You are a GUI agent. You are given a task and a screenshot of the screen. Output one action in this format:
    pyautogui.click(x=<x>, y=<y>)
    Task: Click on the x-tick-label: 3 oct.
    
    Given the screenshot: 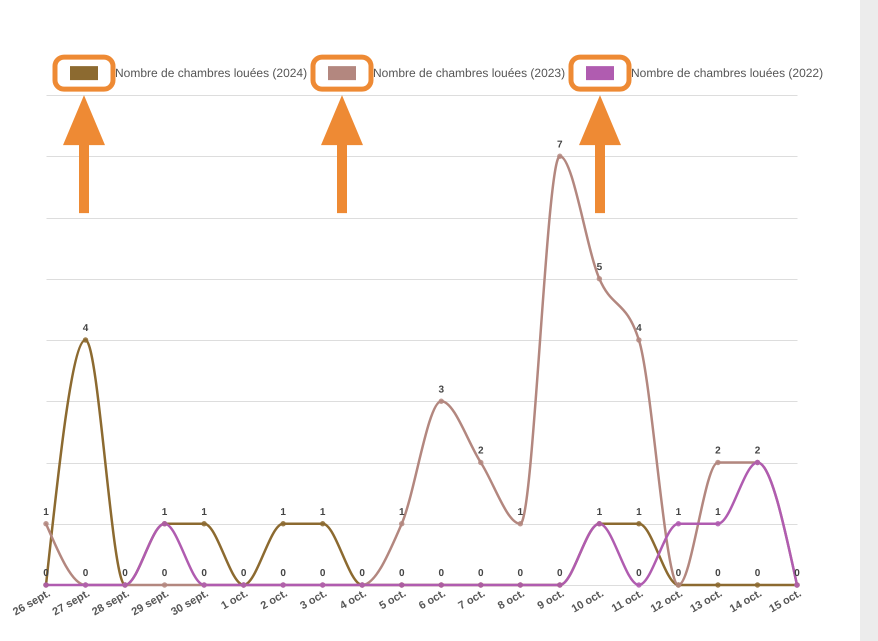 What is the action you would take?
    pyautogui.click(x=314, y=600)
    